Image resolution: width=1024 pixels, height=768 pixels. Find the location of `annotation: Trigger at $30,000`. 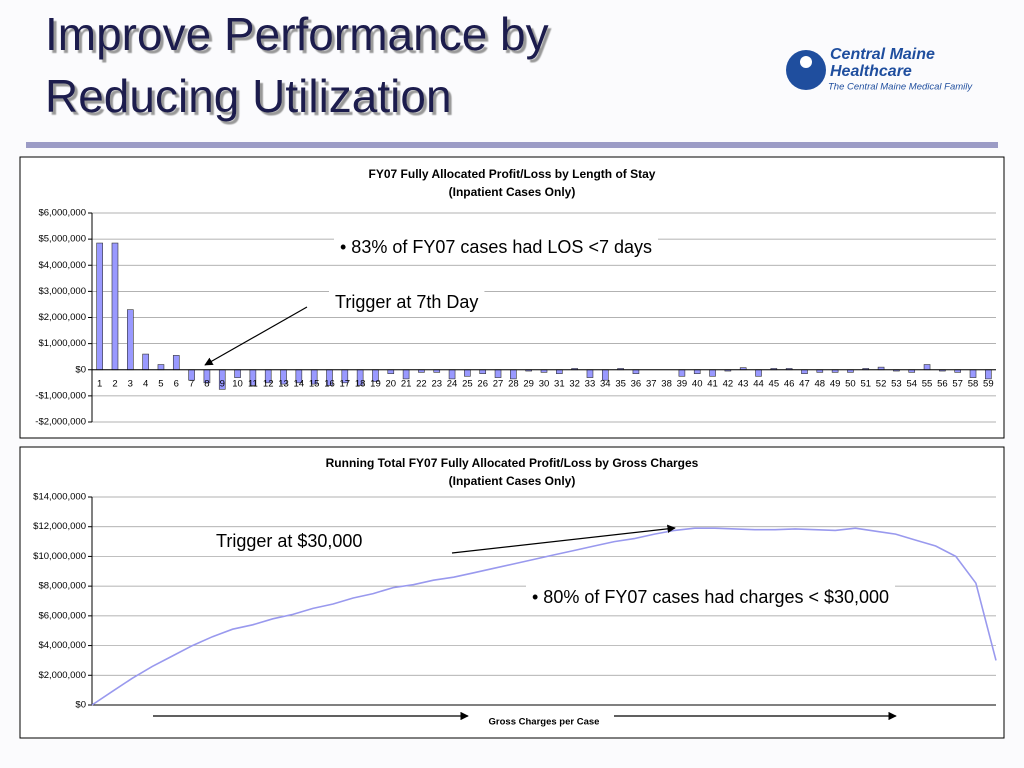

annotation: Trigger at $30,000 is located at coordinates (289, 541).